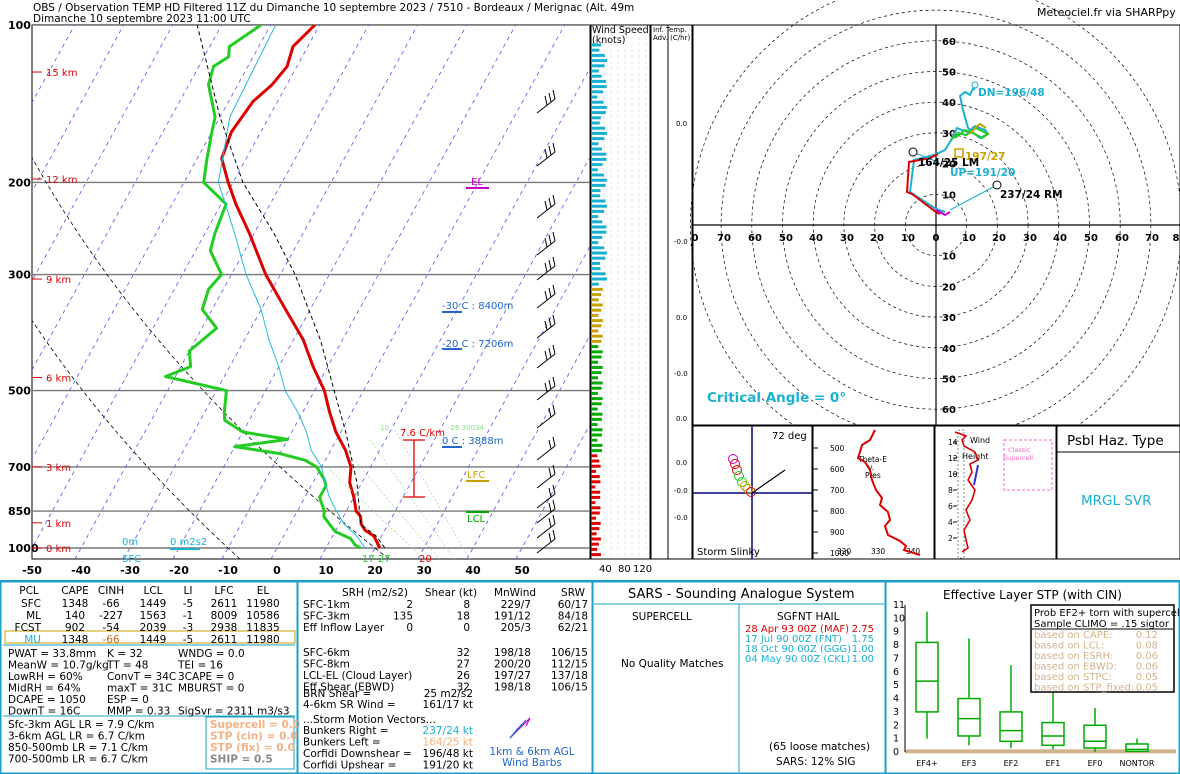 This screenshot has height=774, width=1180. I want to click on kin-cell: 198/18, so click(512, 653).